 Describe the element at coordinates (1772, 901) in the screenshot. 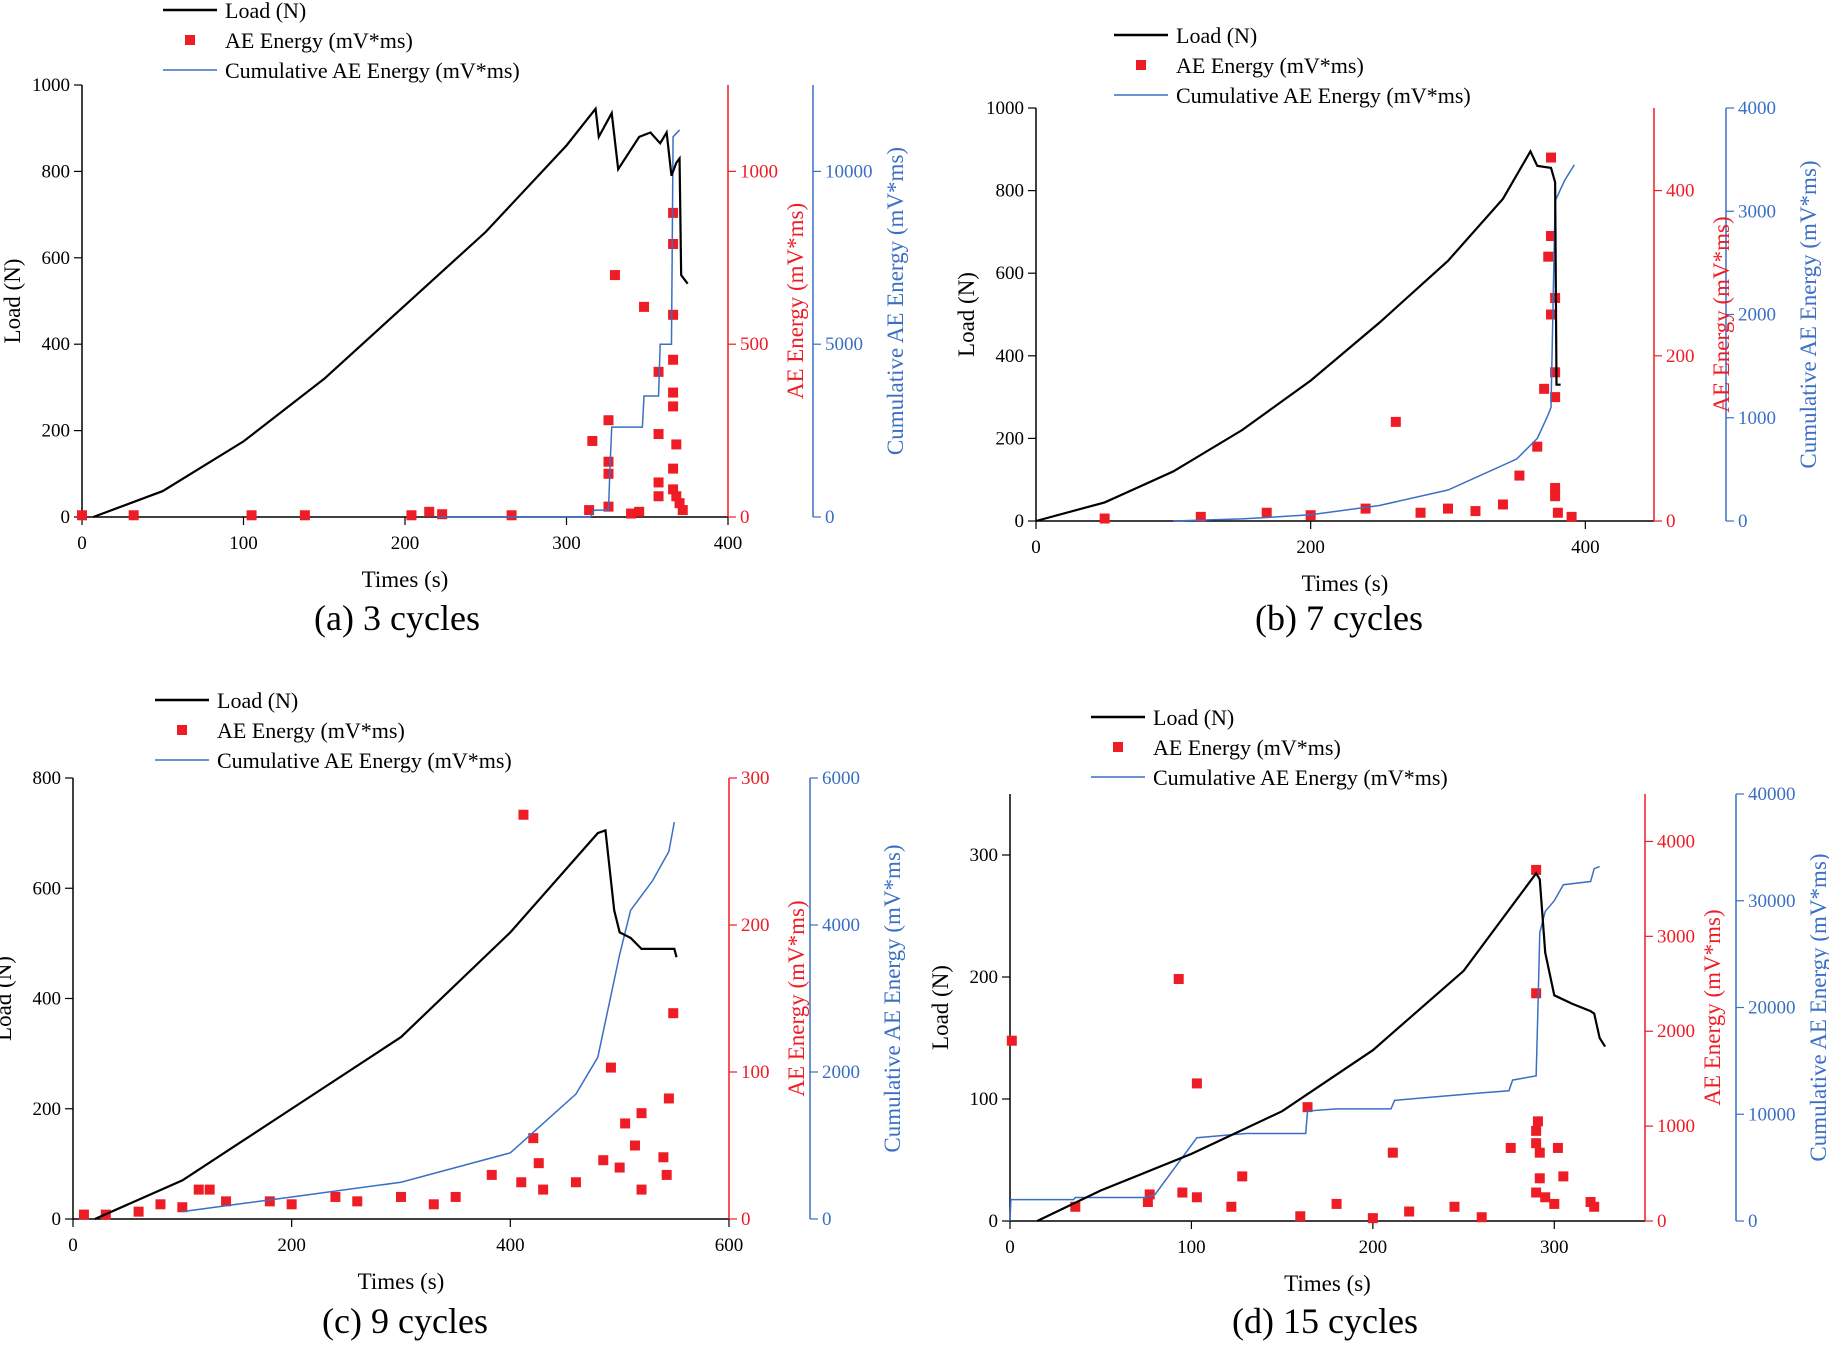

I see `y3-tick-label: 30000` at that location.